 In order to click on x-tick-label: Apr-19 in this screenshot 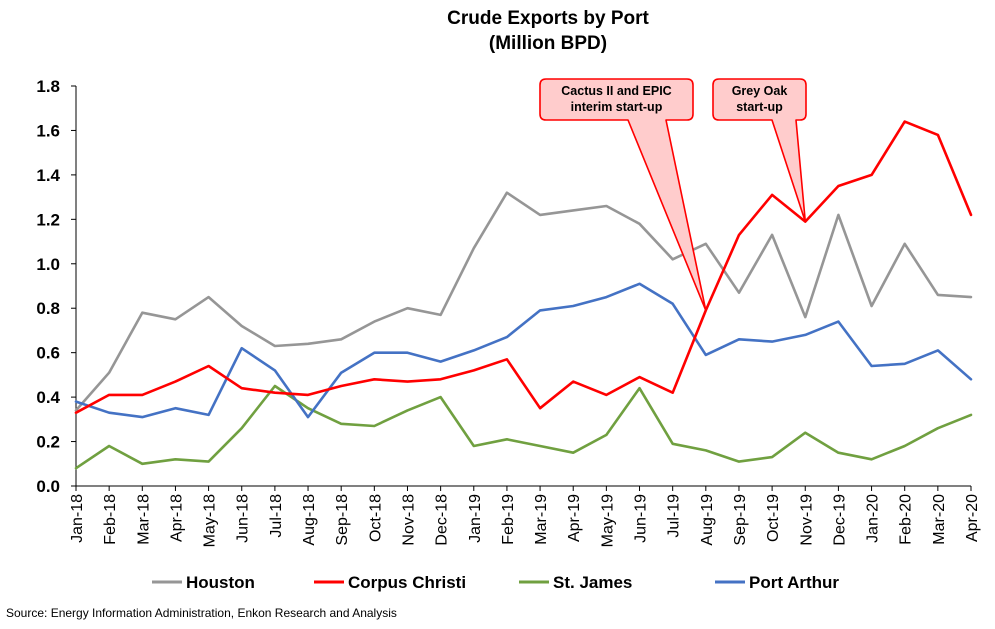, I will do `click(574, 518)`.